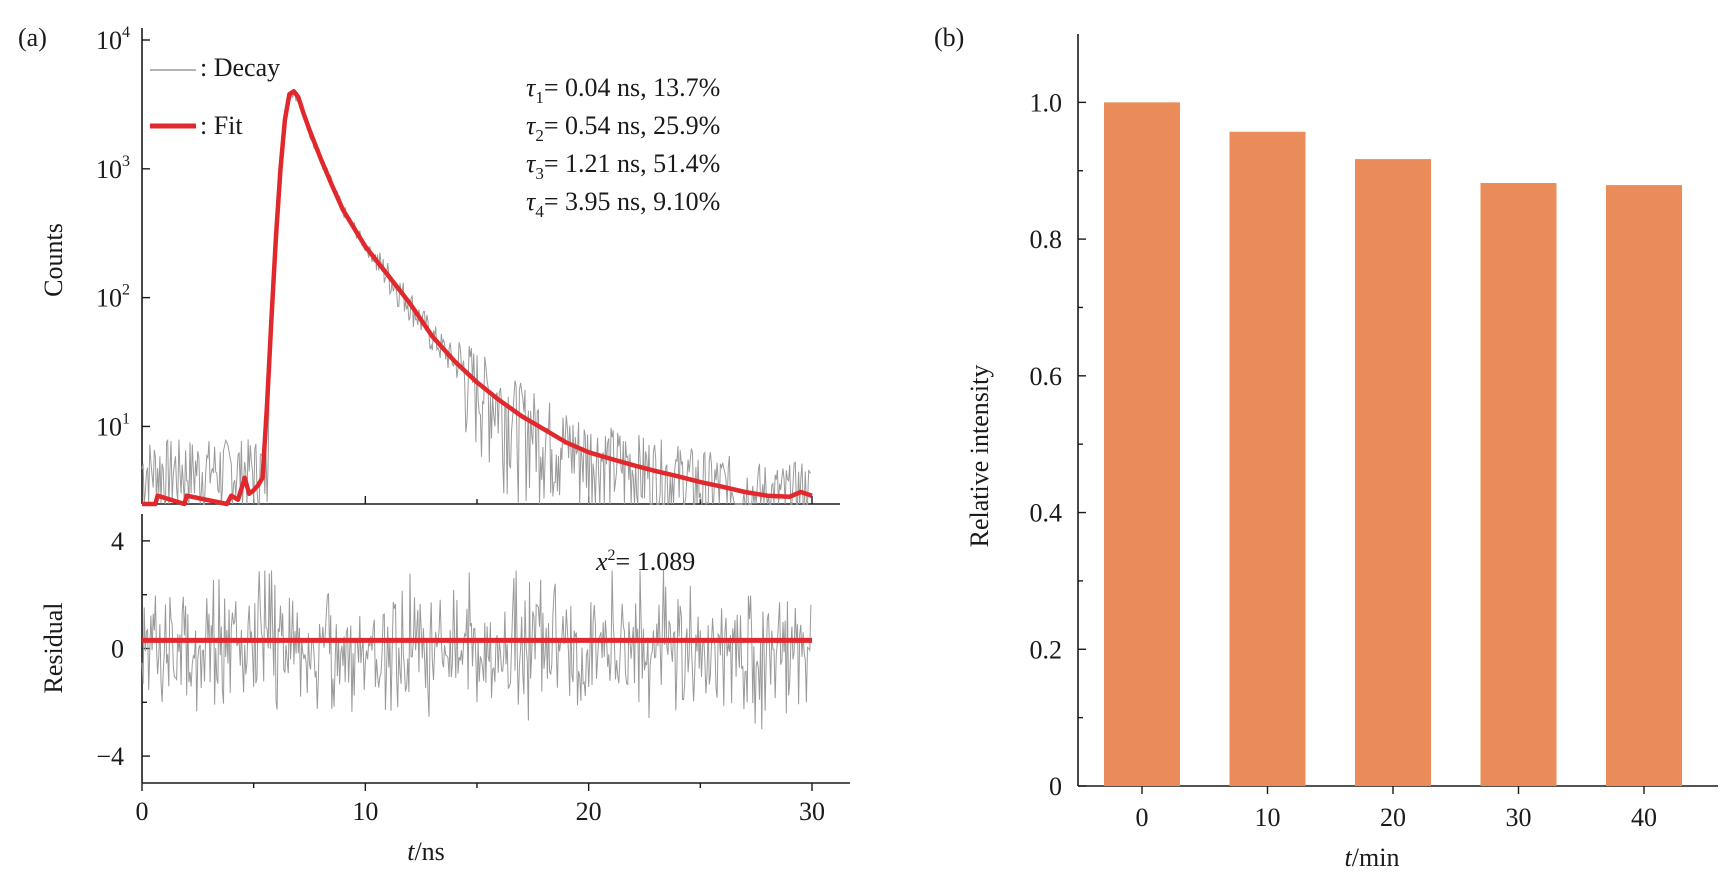  What do you see at coordinates (539, 211) in the screenshot?
I see `tau-4-subscript: 4` at bounding box center [539, 211].